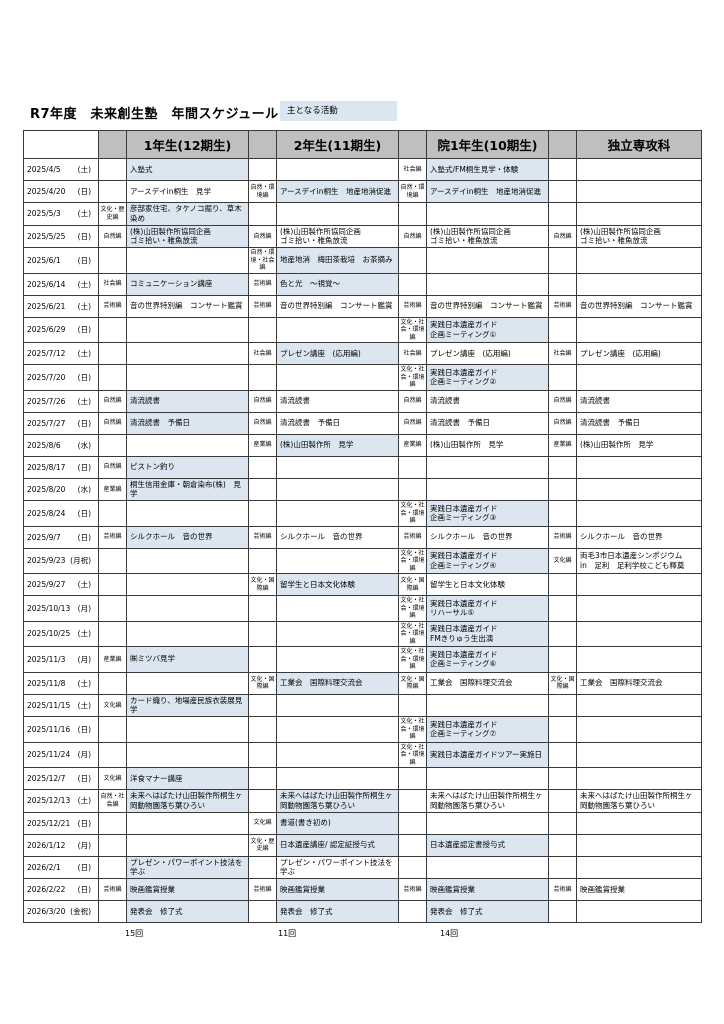 The width and height of the screenshot is (724, 1024). I want to click on activity-cell: プレゼン講座 (応用編), so click(488, 354).